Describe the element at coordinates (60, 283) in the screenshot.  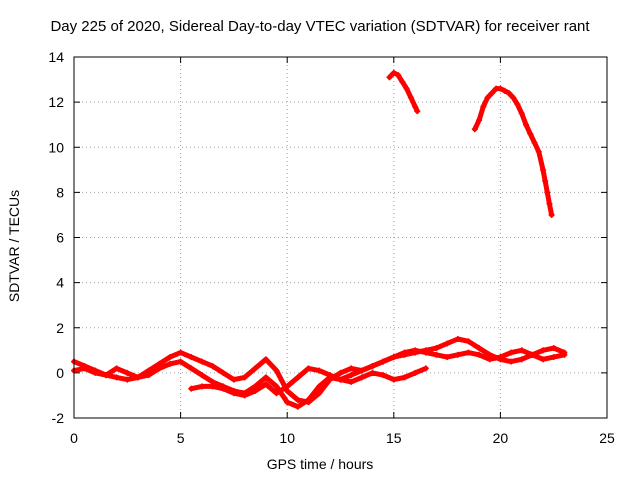
I see `y-tick-label: 4` at that location.